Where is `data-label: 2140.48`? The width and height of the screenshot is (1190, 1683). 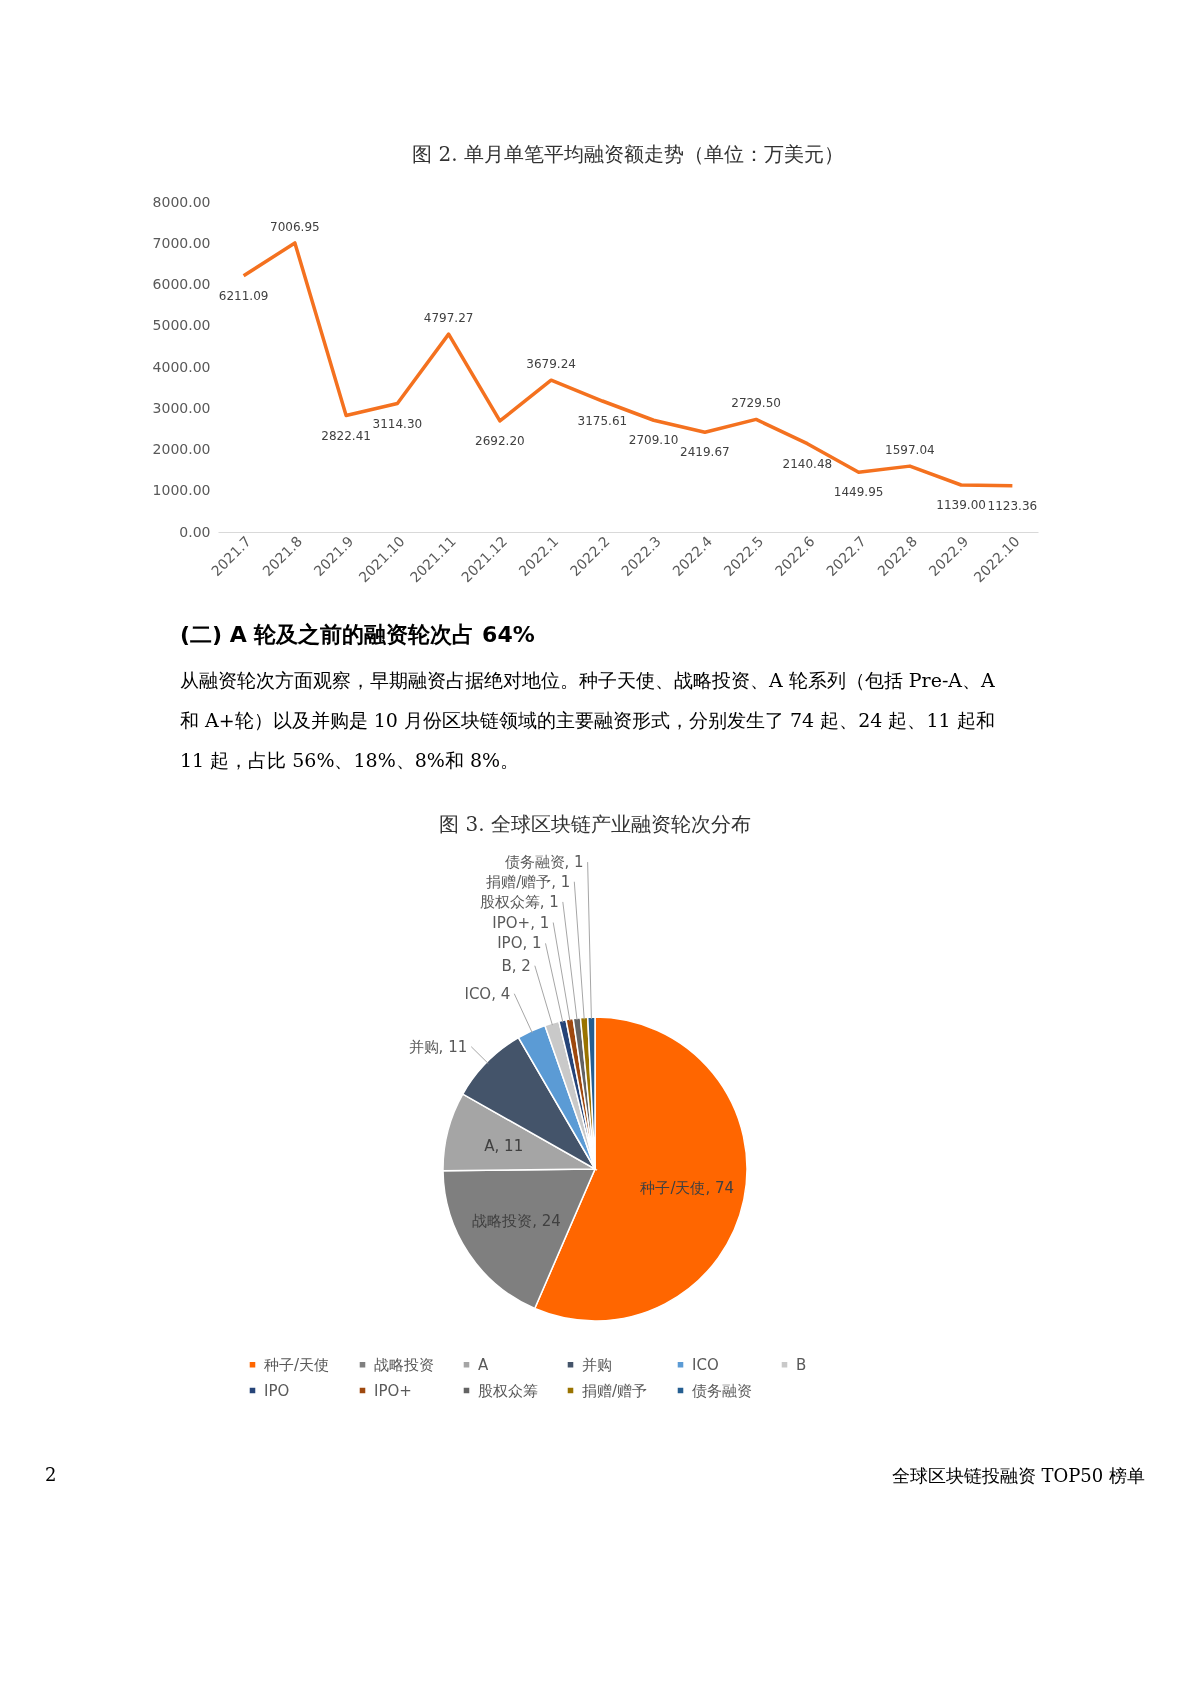 data-label: 2140.48 is located at coordinates (807, 463).